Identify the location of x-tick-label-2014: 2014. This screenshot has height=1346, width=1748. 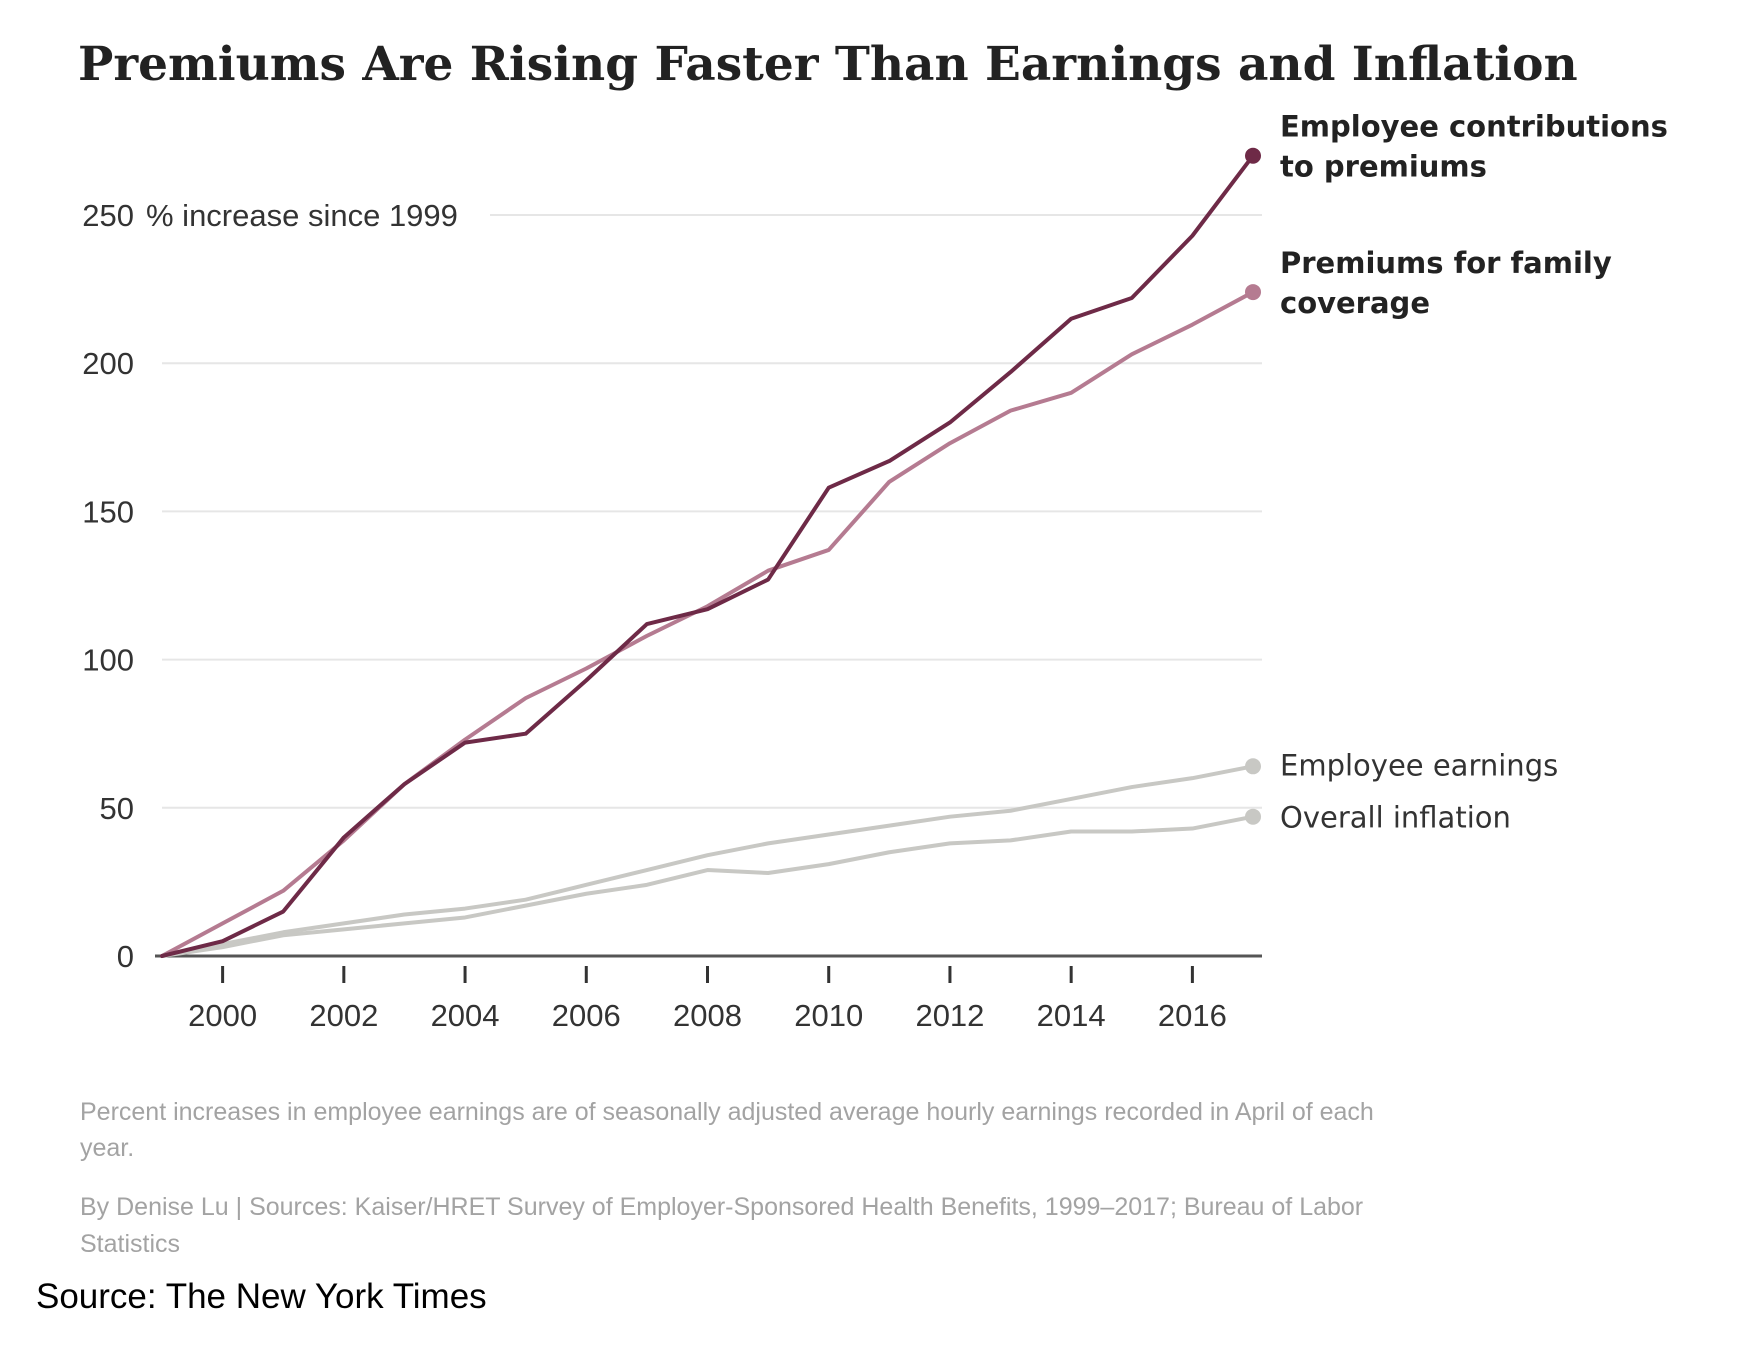
(1071, 1015).